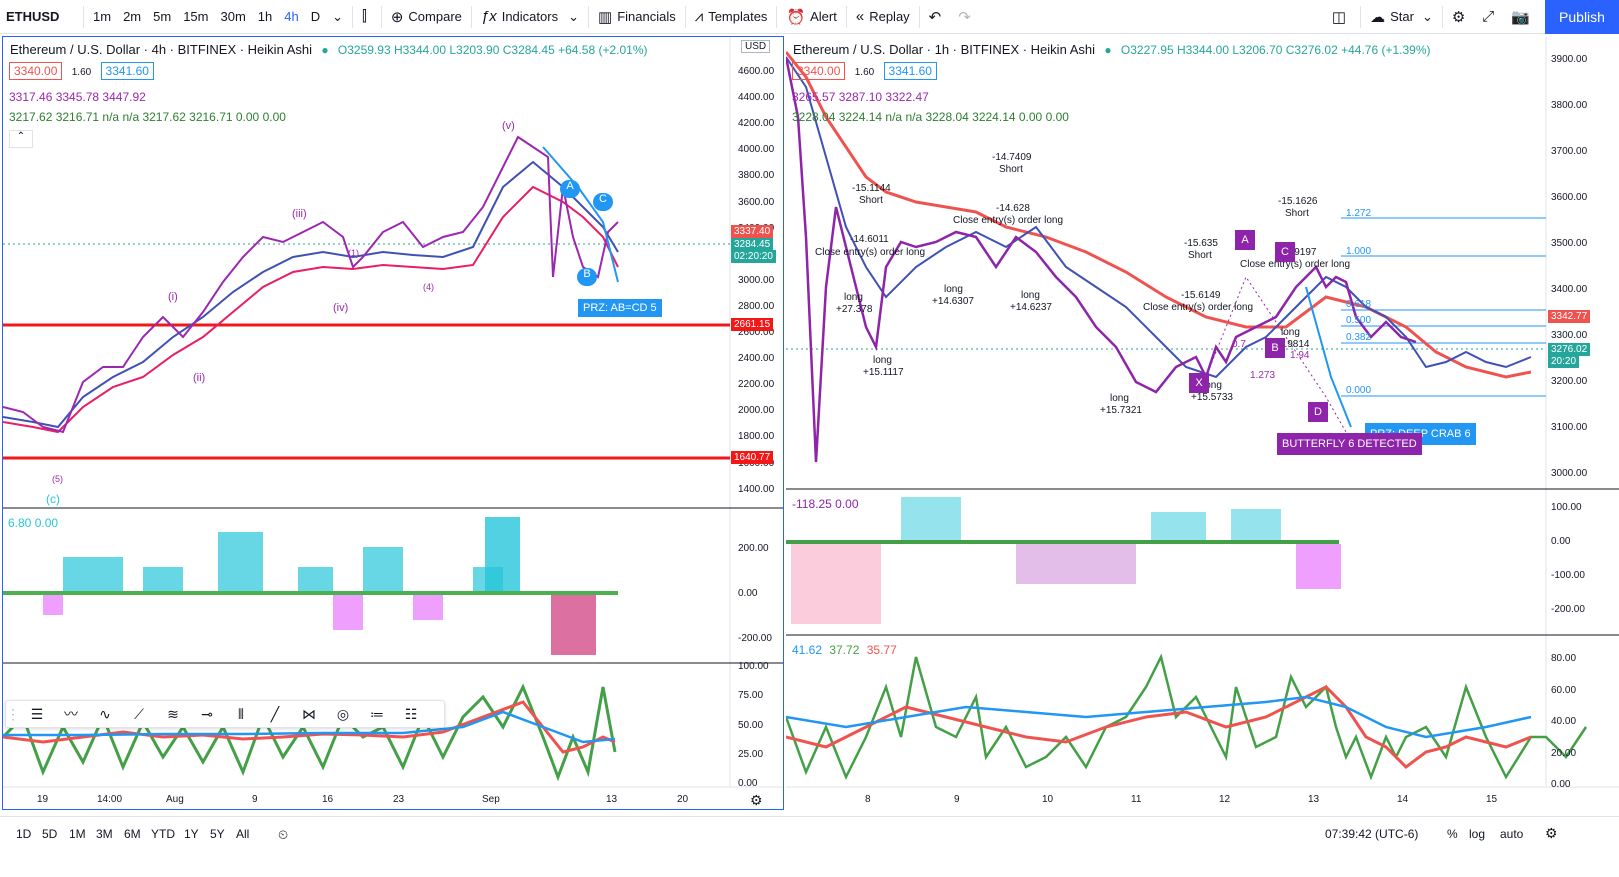 Image resolution: width=1619 pixels, height=877 pixels. What do you see at coordinates (283, 835) in the screenshot?
I see `goto-date-button: ⏲` at bounding box center [283, 835].